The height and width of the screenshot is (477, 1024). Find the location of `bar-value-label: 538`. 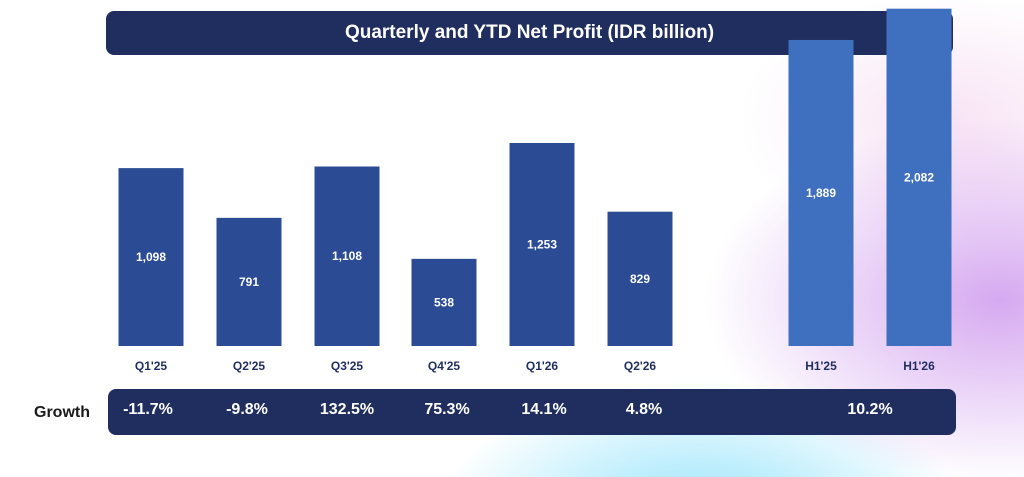

bar-value-label: 538 is located at coordinates (444, 302).